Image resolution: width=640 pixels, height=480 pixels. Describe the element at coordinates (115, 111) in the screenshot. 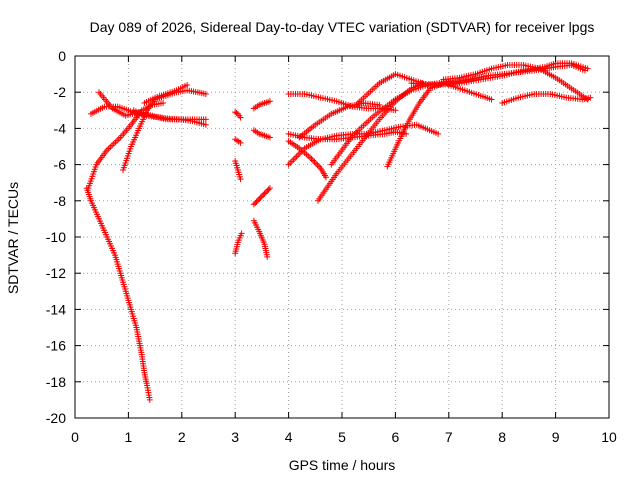

I see `series-arc-c` at that location.